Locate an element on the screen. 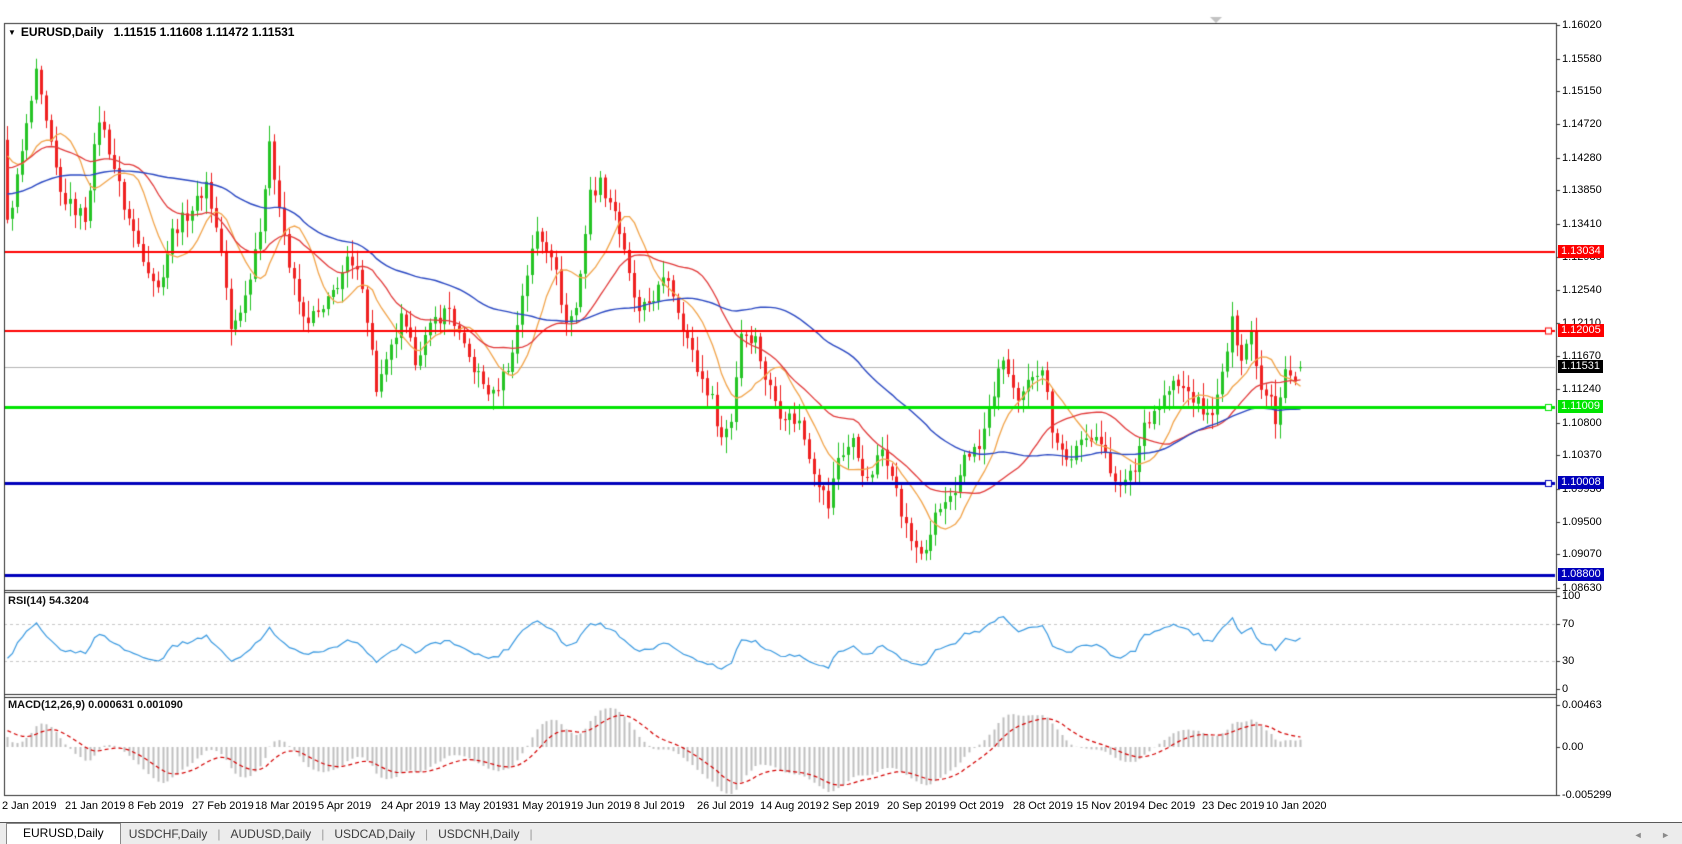  scroll-right-icon: ► is located at coordinates (1665, 835).